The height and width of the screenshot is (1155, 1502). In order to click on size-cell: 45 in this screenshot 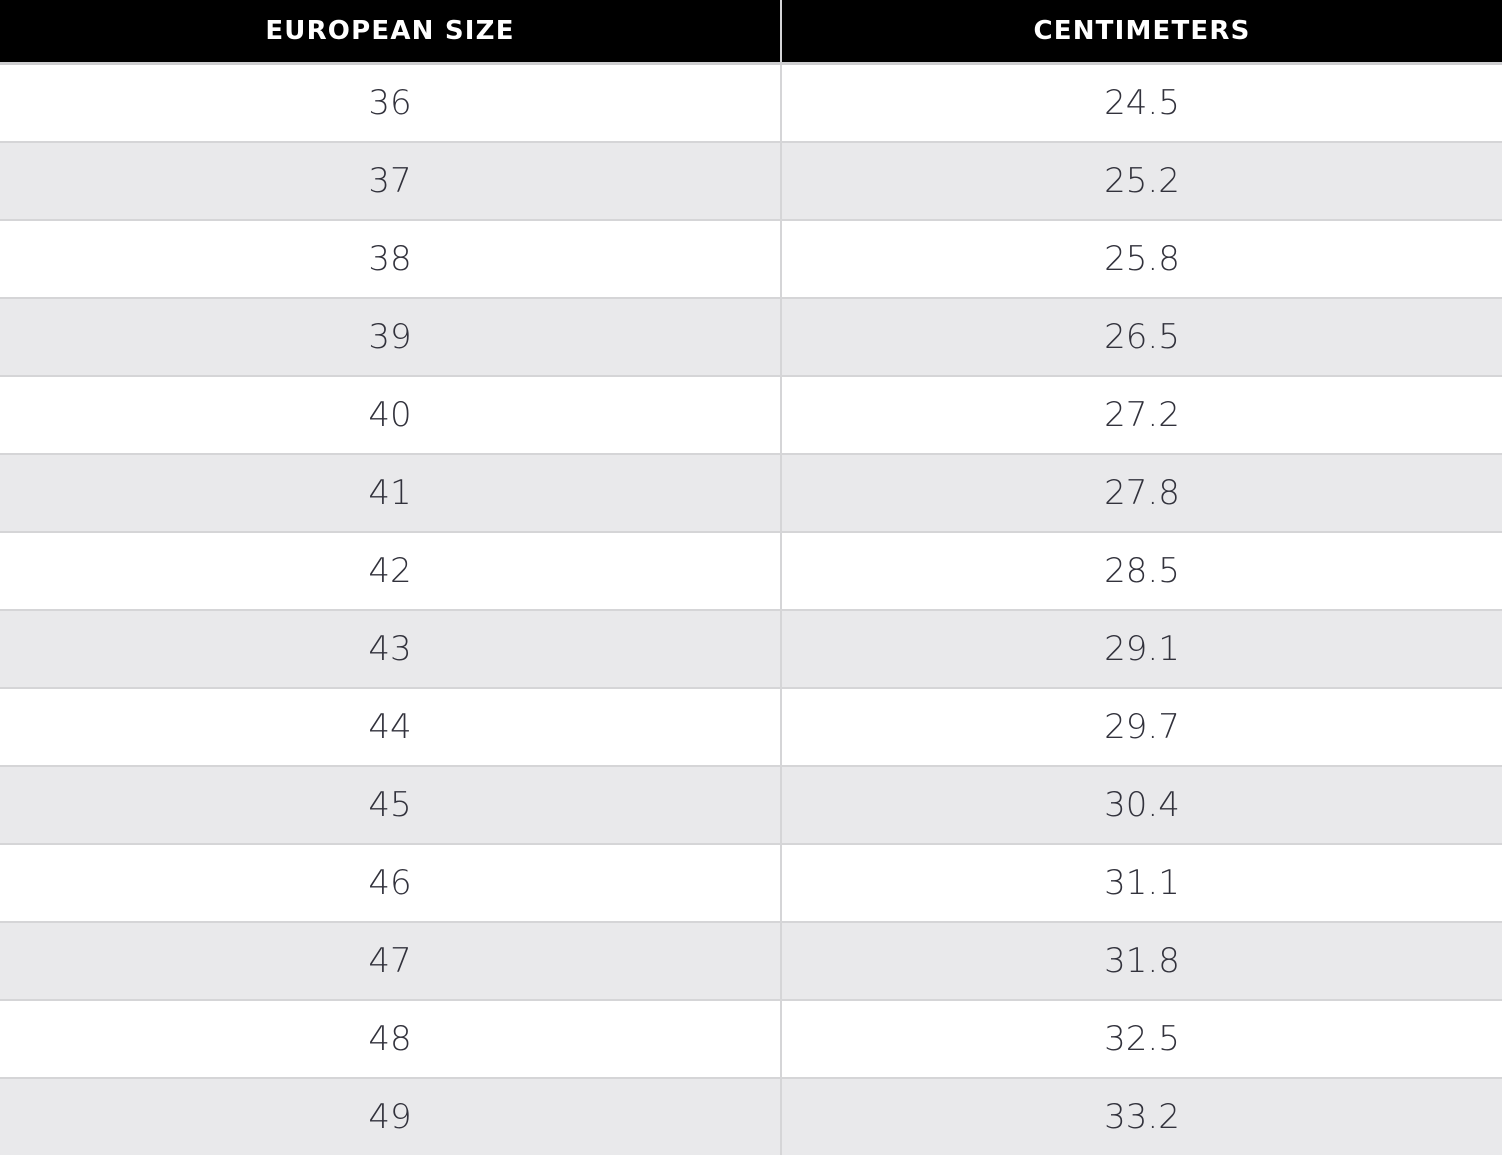, I will do `click(390, 805)`.